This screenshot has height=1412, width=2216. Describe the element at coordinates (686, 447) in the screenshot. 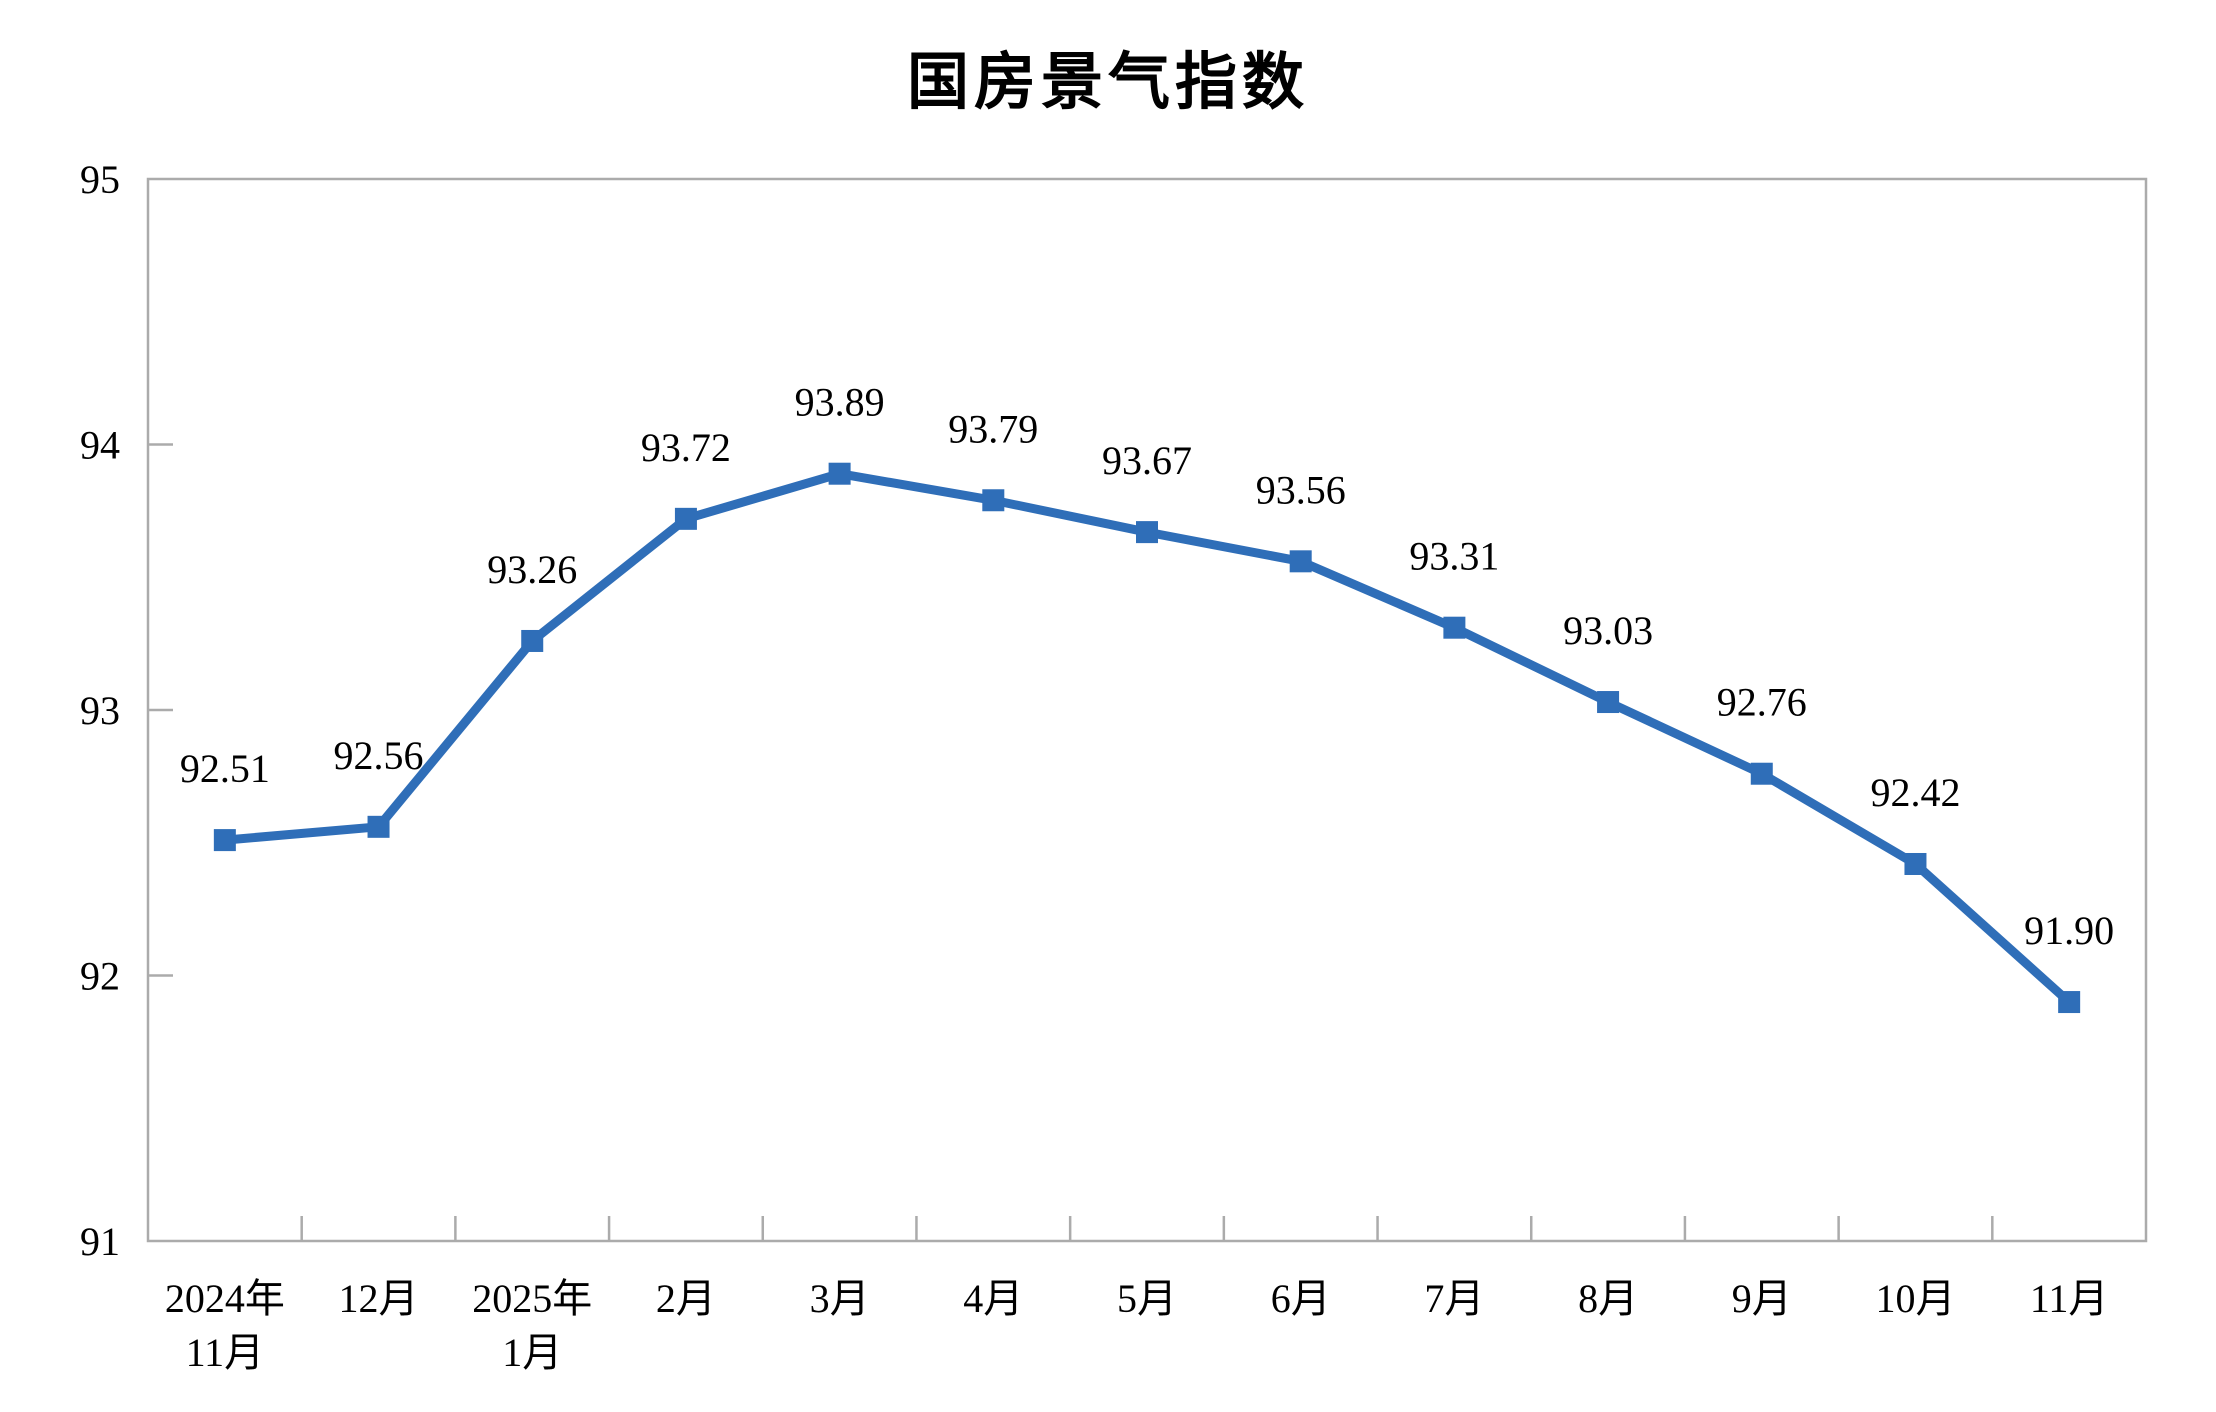

I see `data-label: 93.72` at that location.